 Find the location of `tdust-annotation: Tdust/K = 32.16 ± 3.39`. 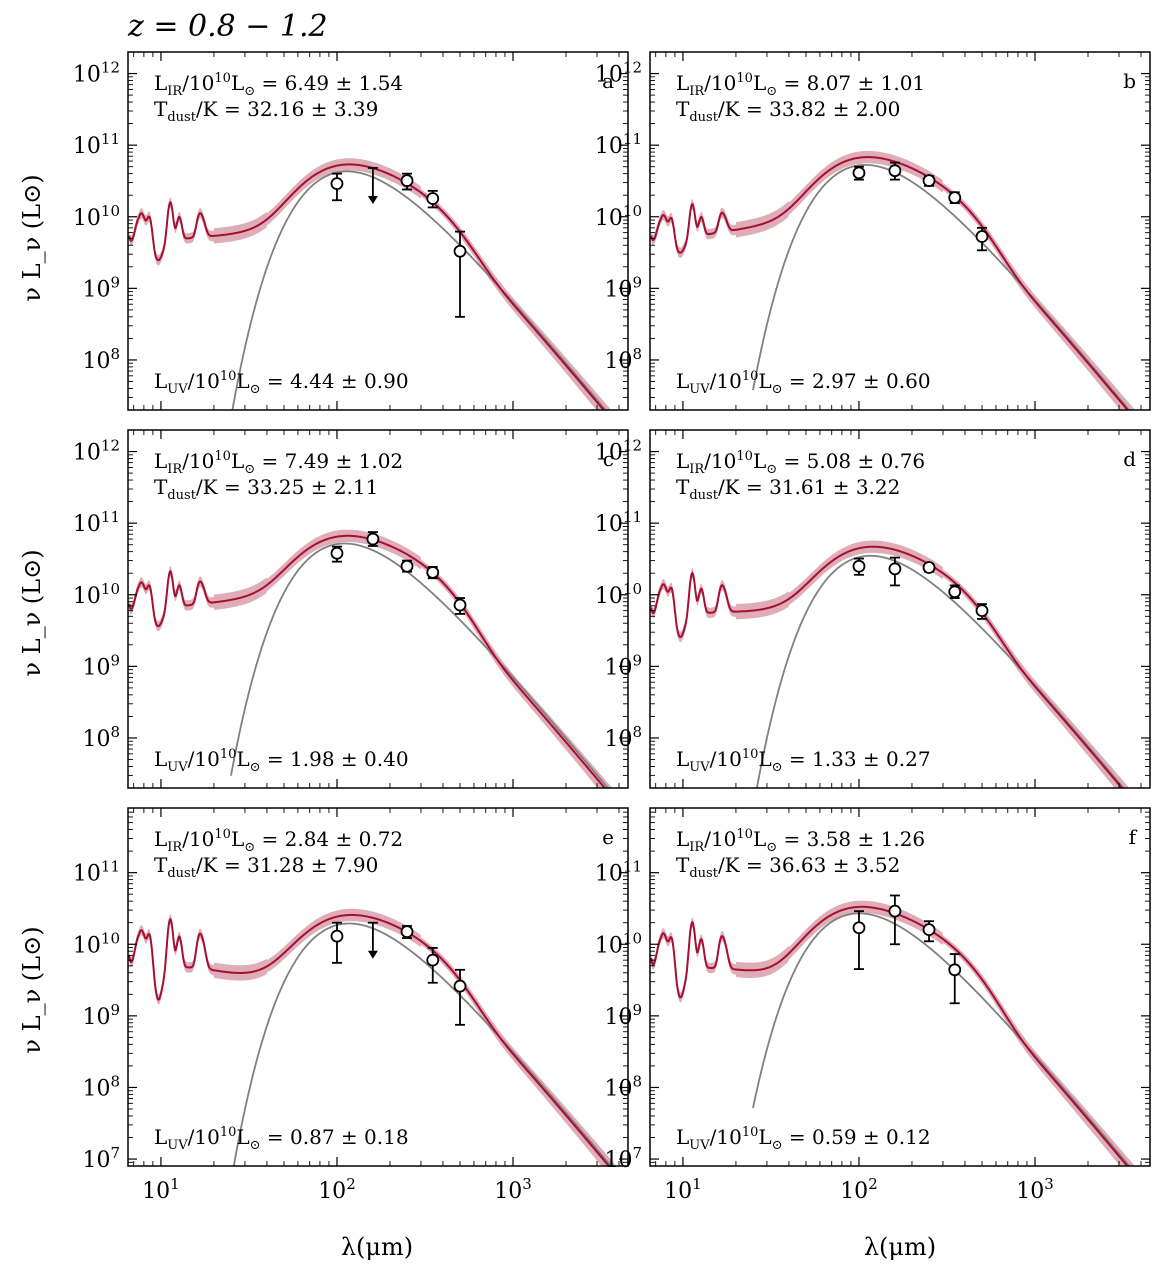

tdust-annotation: Tdust/K = 32.16 ± 3.39 is located at coordinates (266, 111).